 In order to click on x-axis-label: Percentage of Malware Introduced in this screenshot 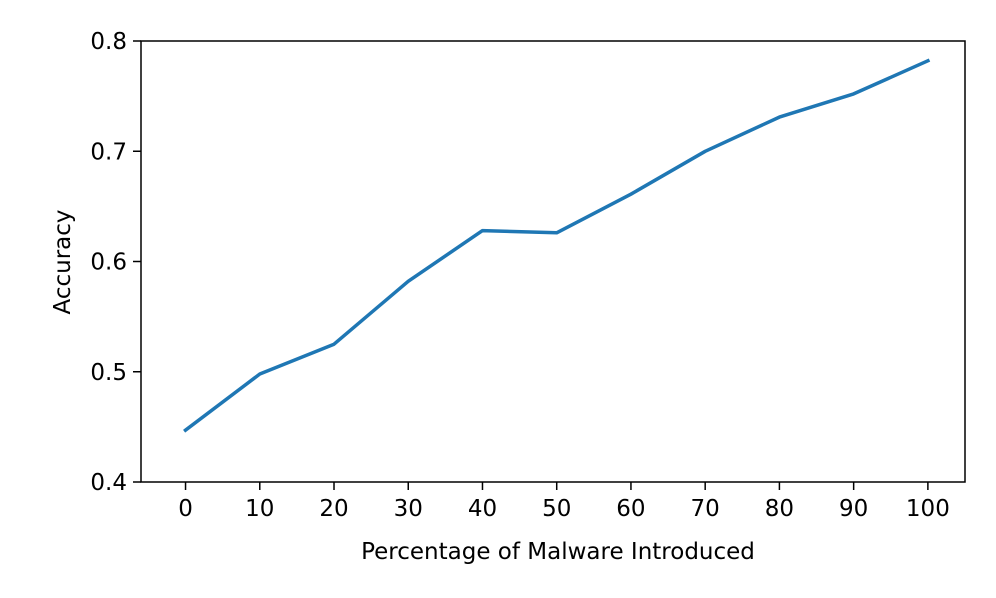, I will do `click(558, 552)`.